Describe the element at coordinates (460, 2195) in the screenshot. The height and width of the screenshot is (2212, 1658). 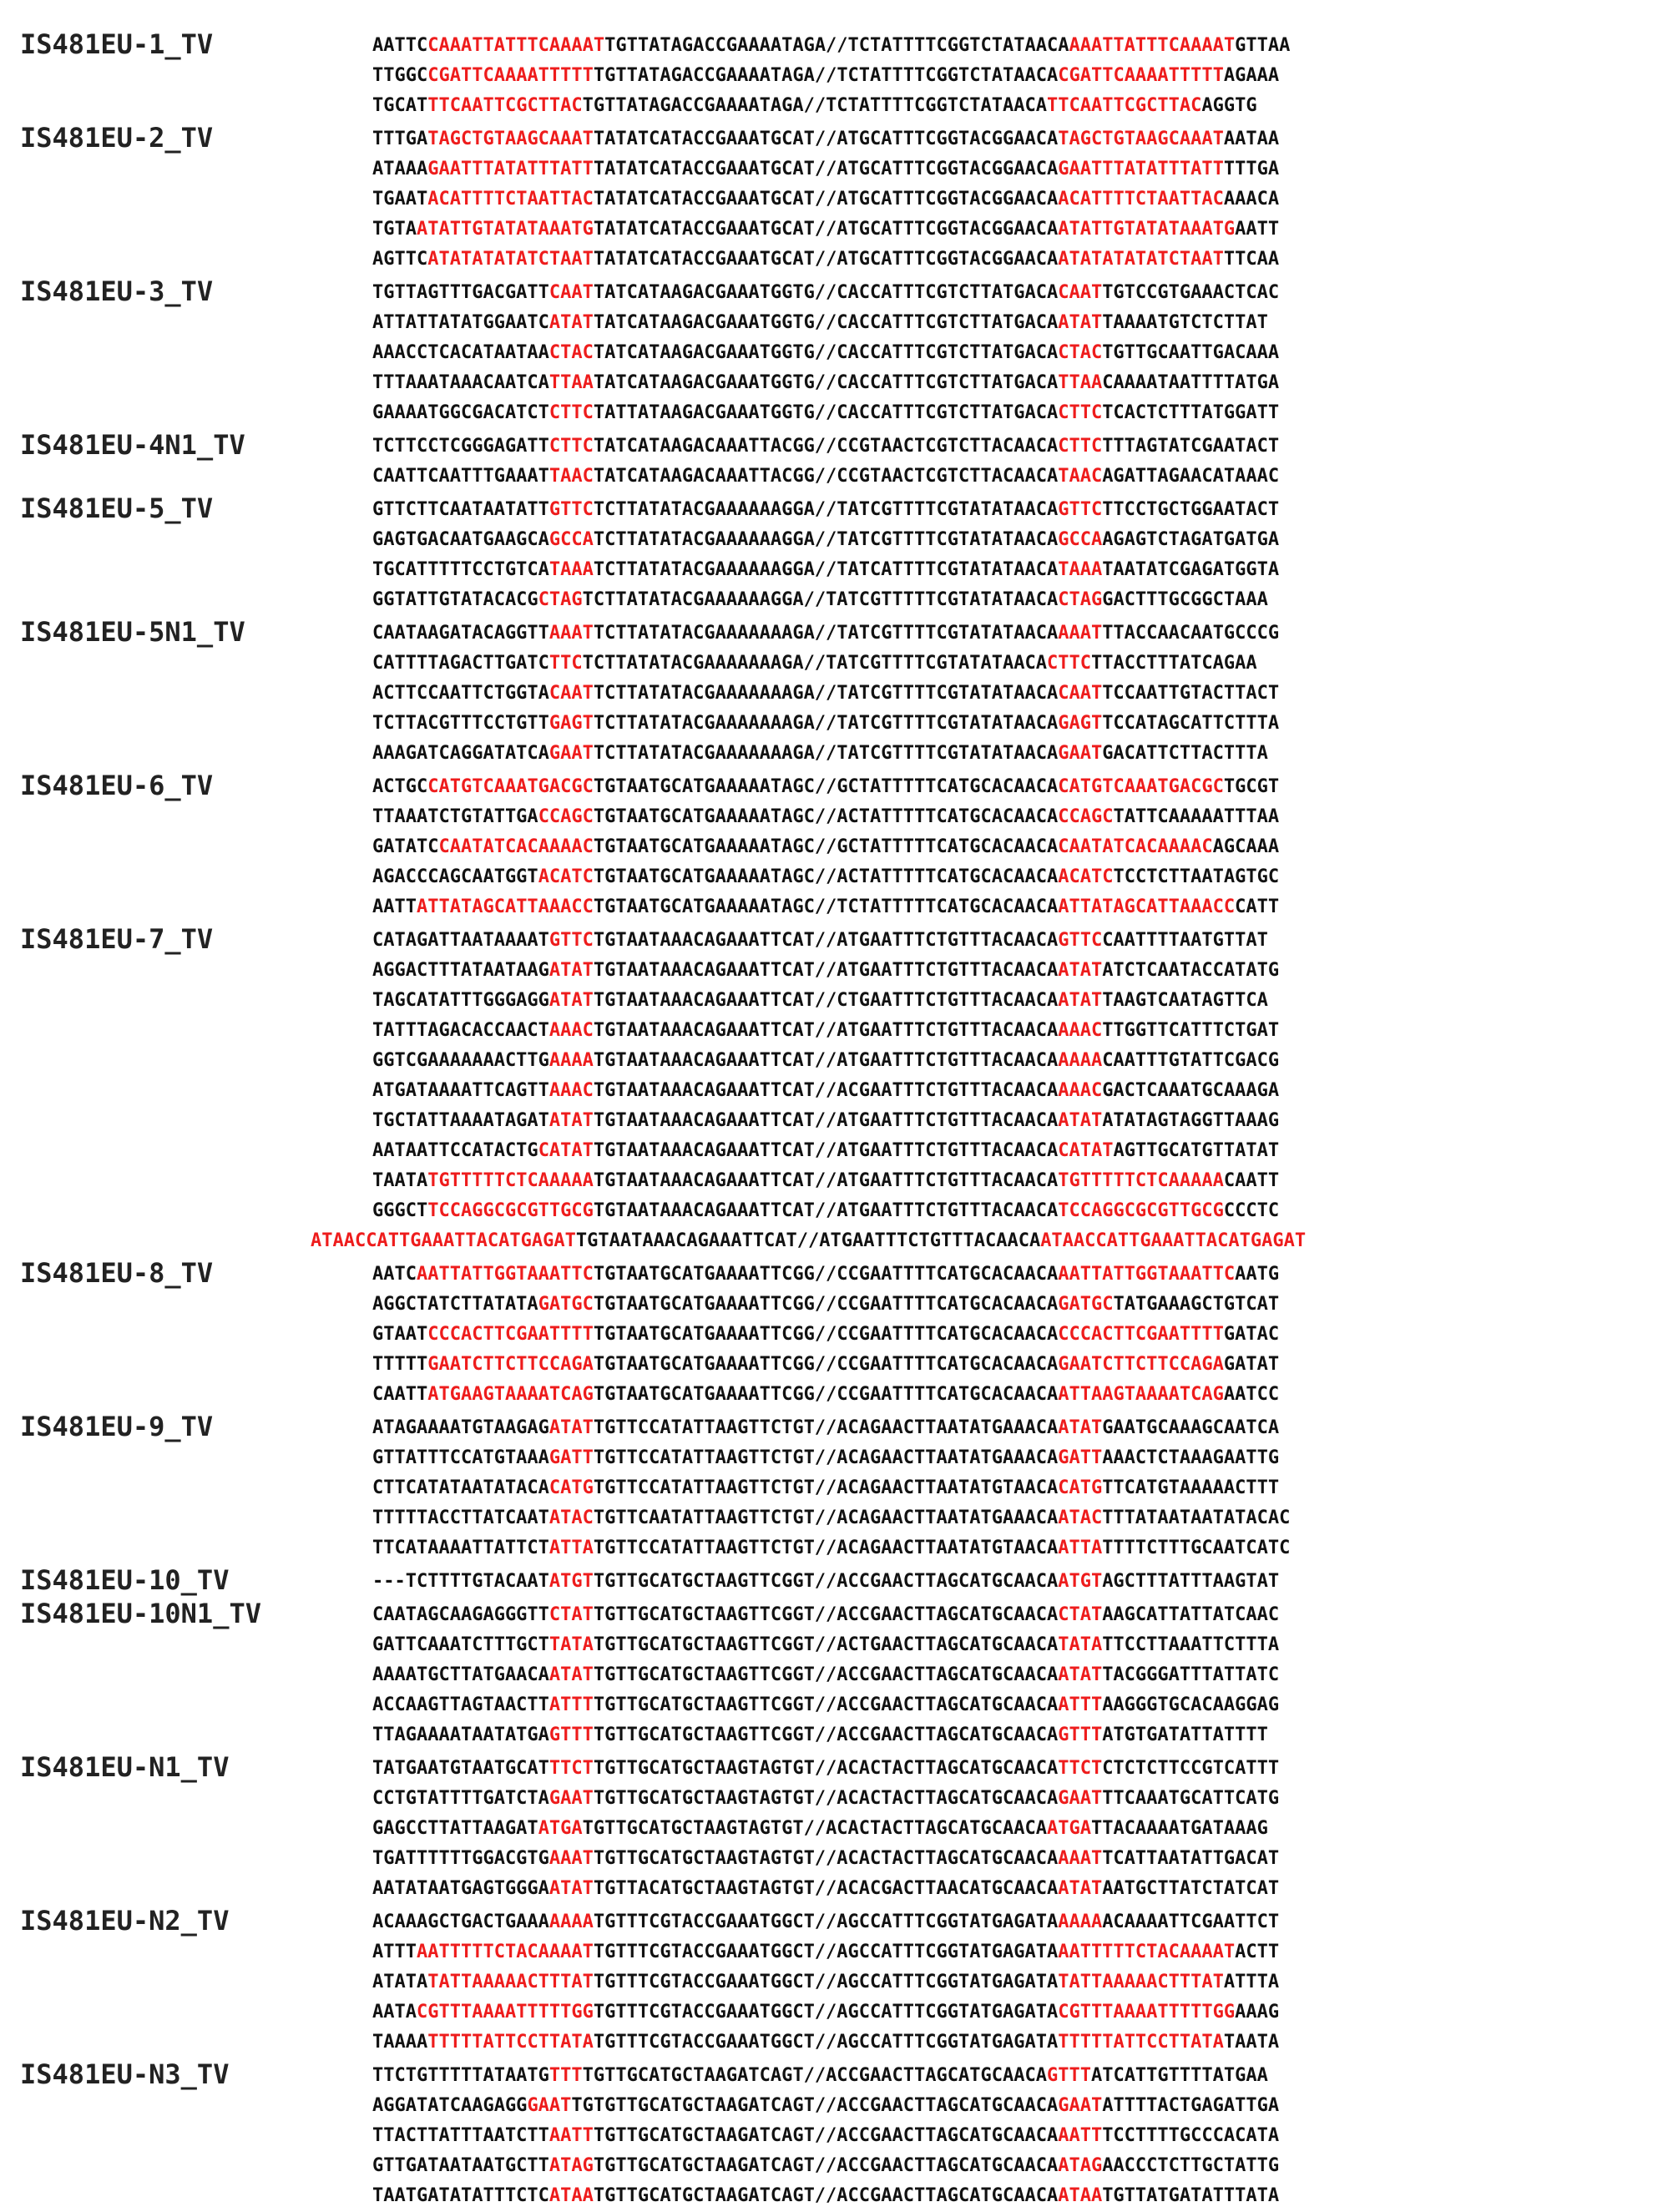
I see `flank-left: TAATGATATATTTCTC` at that location.